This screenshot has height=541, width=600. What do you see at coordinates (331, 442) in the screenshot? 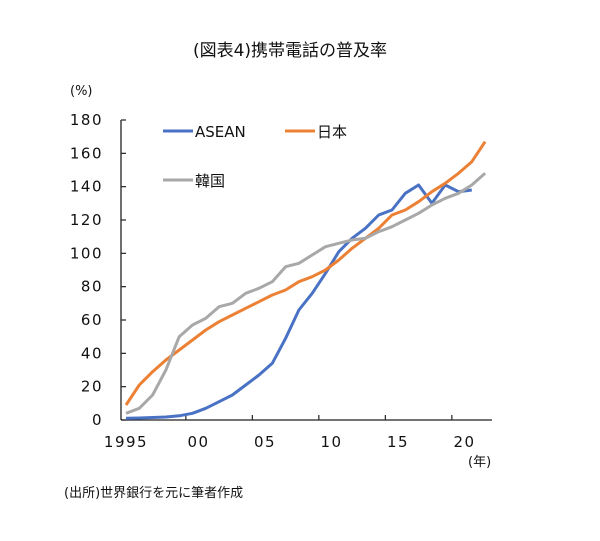
I see `x-tick-label: 10` at bounding box center [331, 442].